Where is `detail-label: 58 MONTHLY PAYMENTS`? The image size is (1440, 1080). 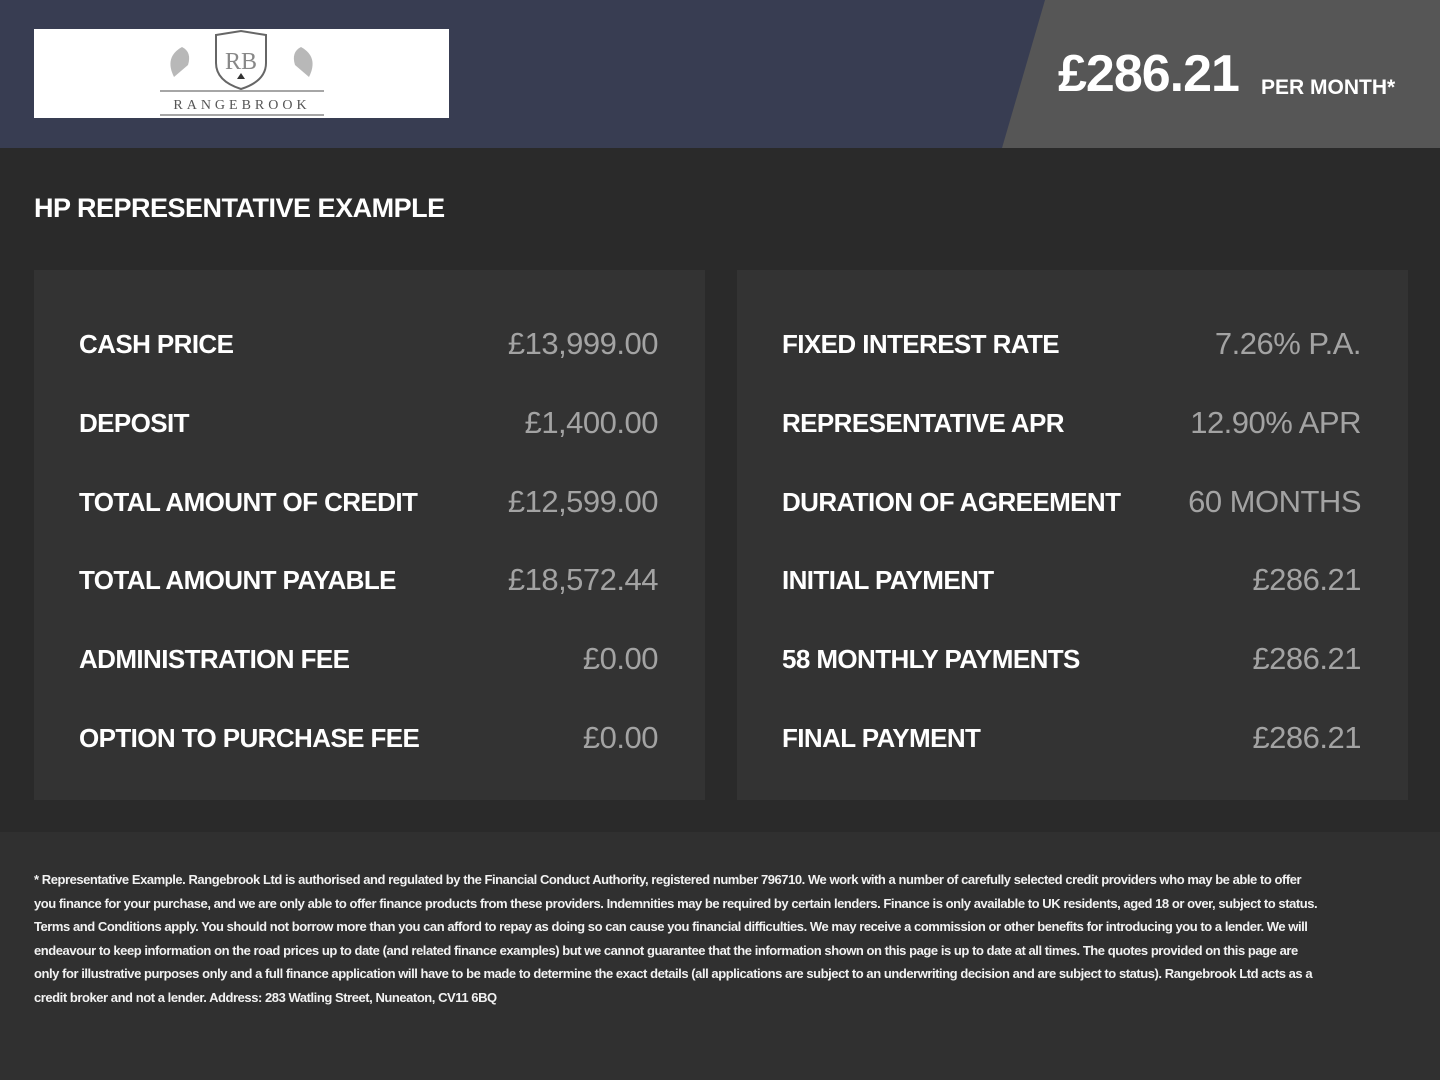 detail-label: 58 MONTHLY PAYMENTS is located at coordinates (931, 658).